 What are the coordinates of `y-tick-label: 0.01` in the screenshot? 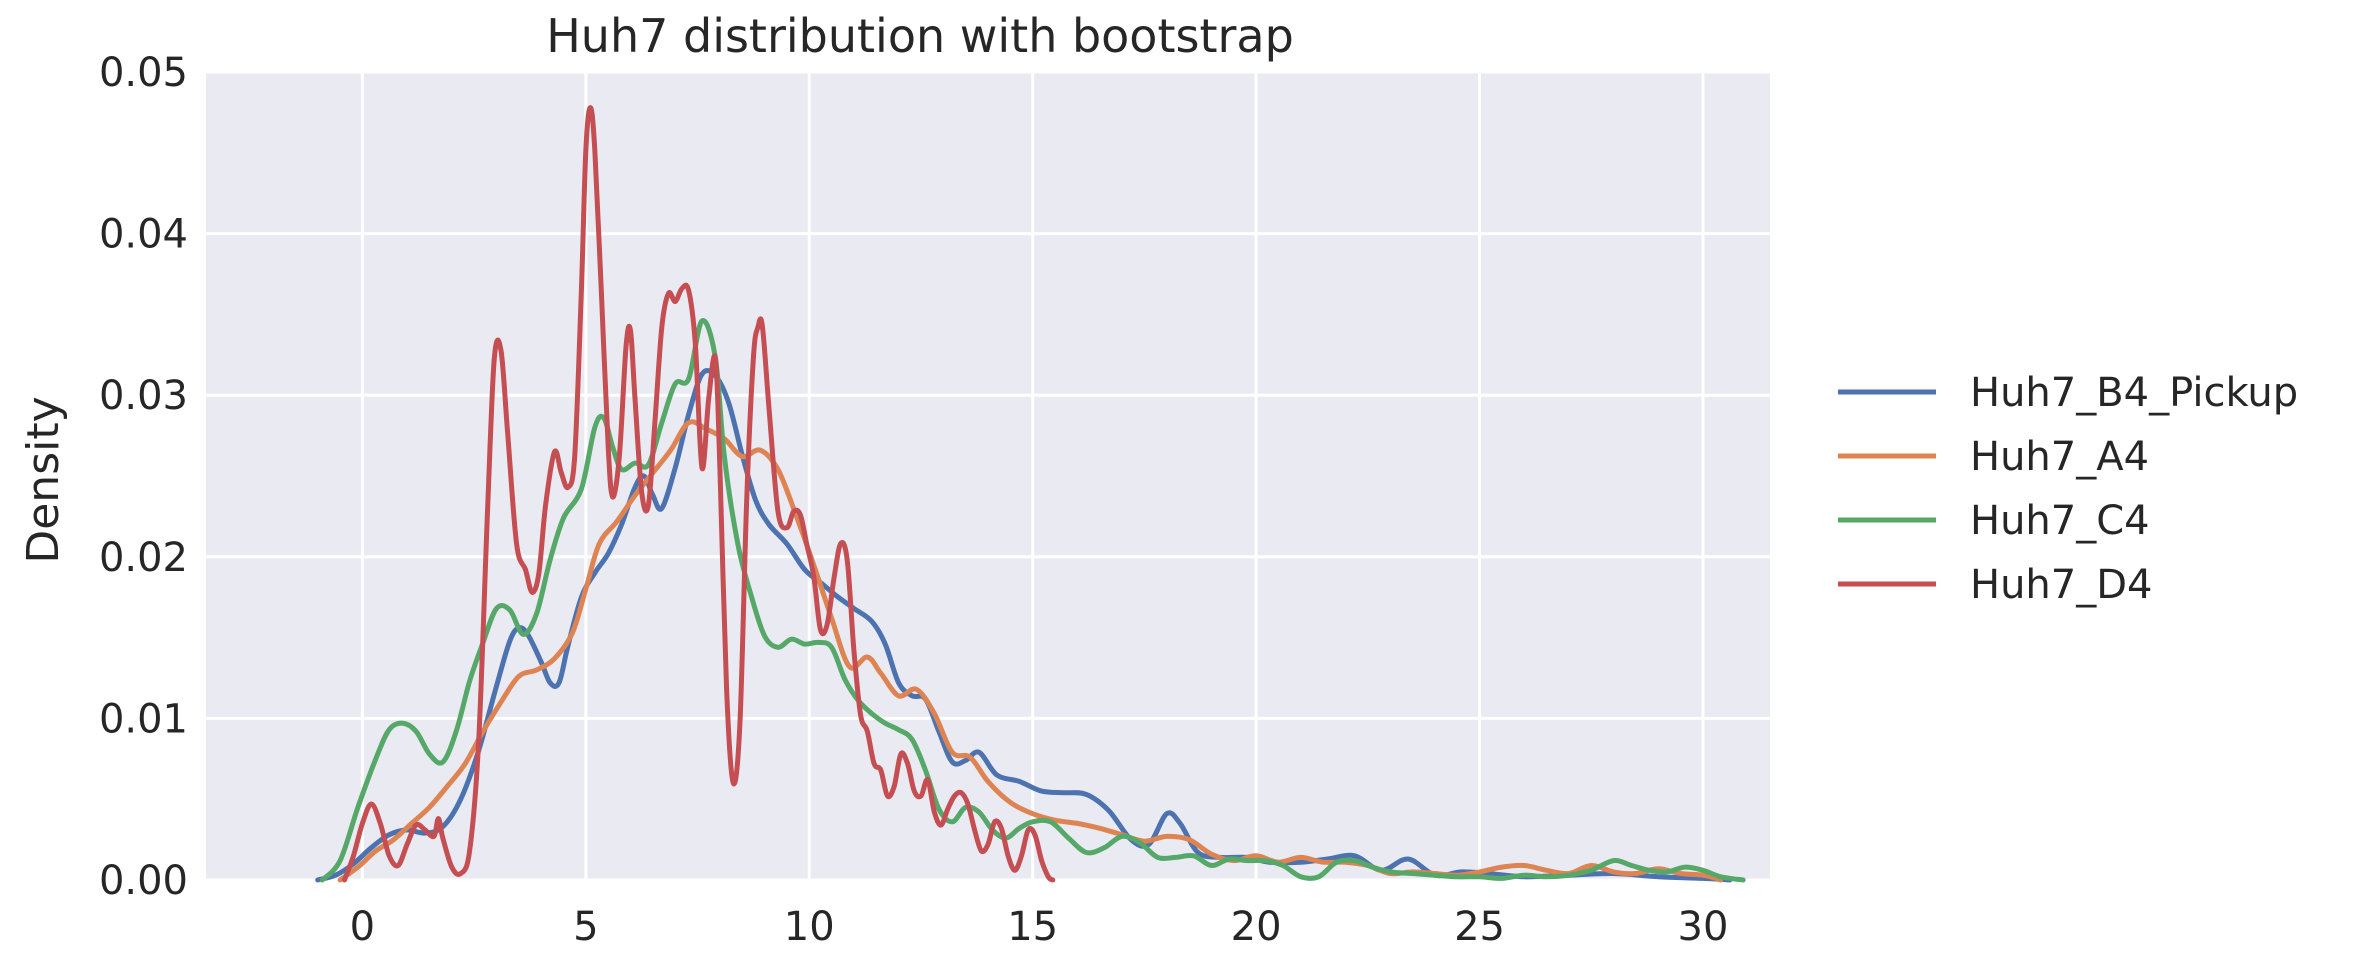 It's located at (143, 719).